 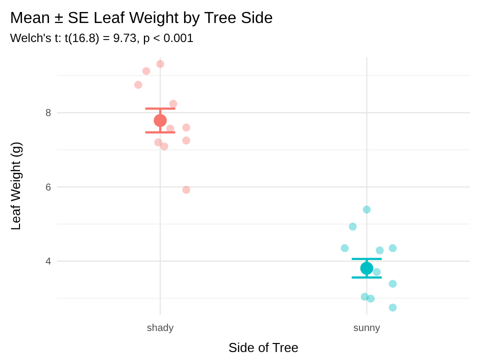 What do you see at coordinates (15, 186) in the screenshot?
I see `y-axis-title: Leaf Weight (g)` at bounding box center [15, 186].